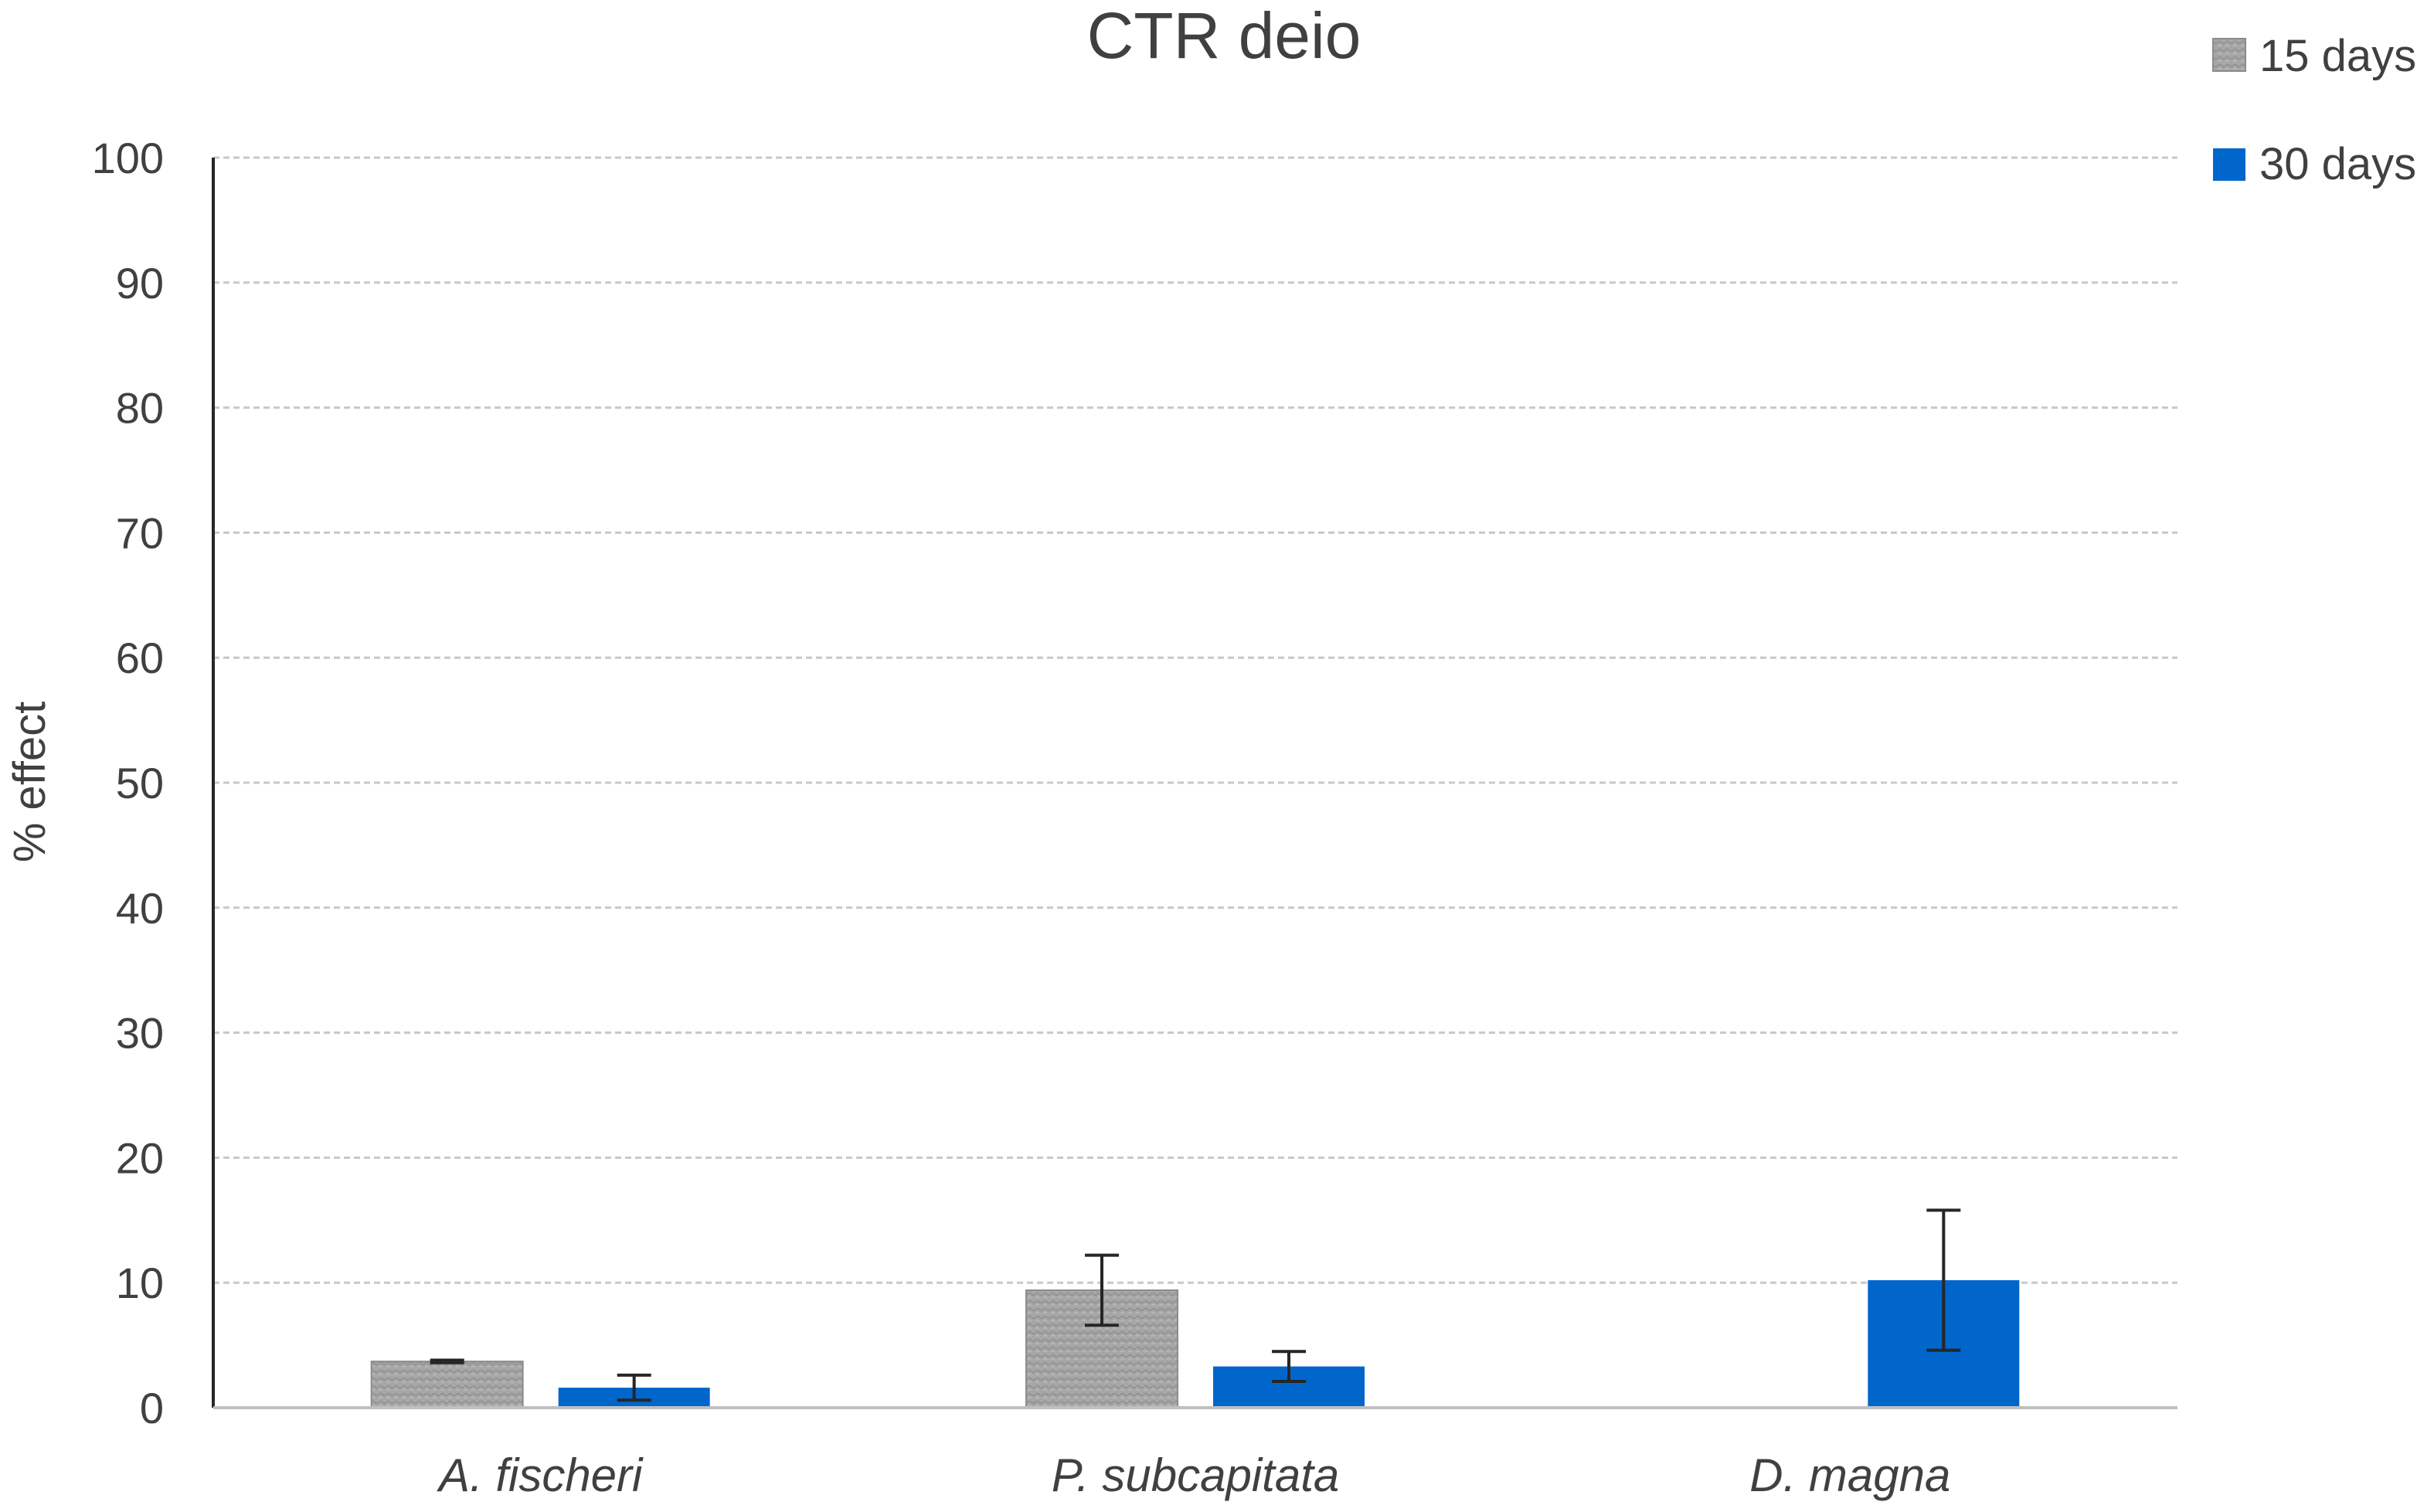 Image resolution: width=2434 pixels, height=1512 pixels. I want to click on y-tick-label: 40, so click(140, 908).